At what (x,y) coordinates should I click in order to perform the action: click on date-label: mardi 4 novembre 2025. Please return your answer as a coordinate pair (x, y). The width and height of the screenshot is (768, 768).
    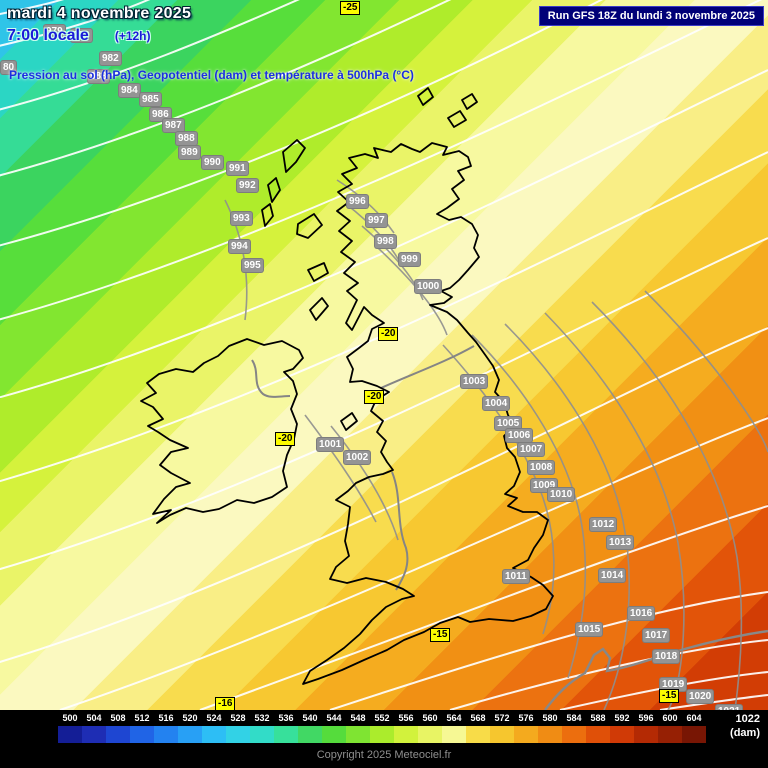
    Looking at the image, I should click on (99, 13).